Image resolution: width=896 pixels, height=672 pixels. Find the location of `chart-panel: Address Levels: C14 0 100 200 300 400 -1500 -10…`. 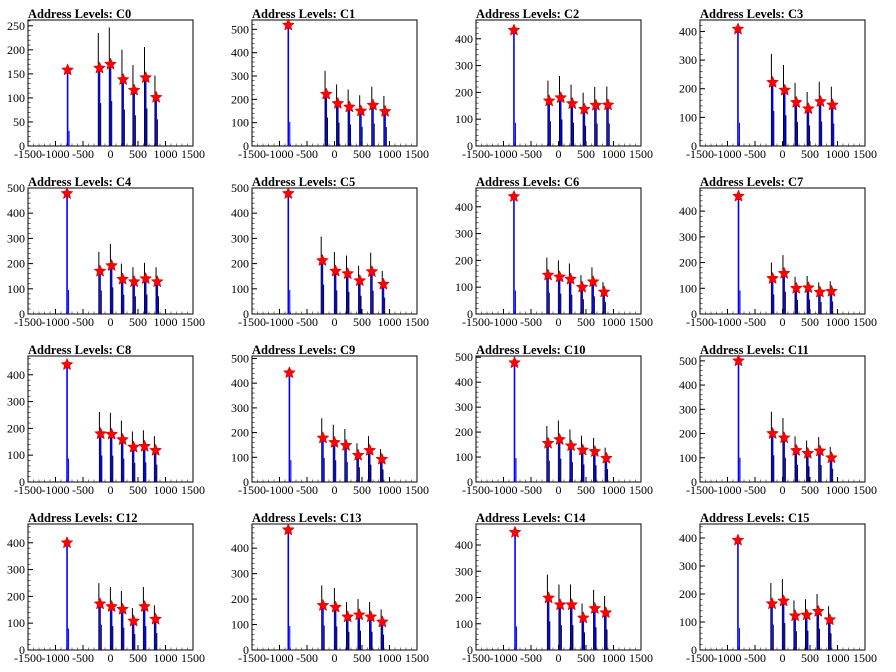

chart-panel: Address Levels: C14 0 100 200 300 400 -1500 -10… is located at coordinates (554, 588).